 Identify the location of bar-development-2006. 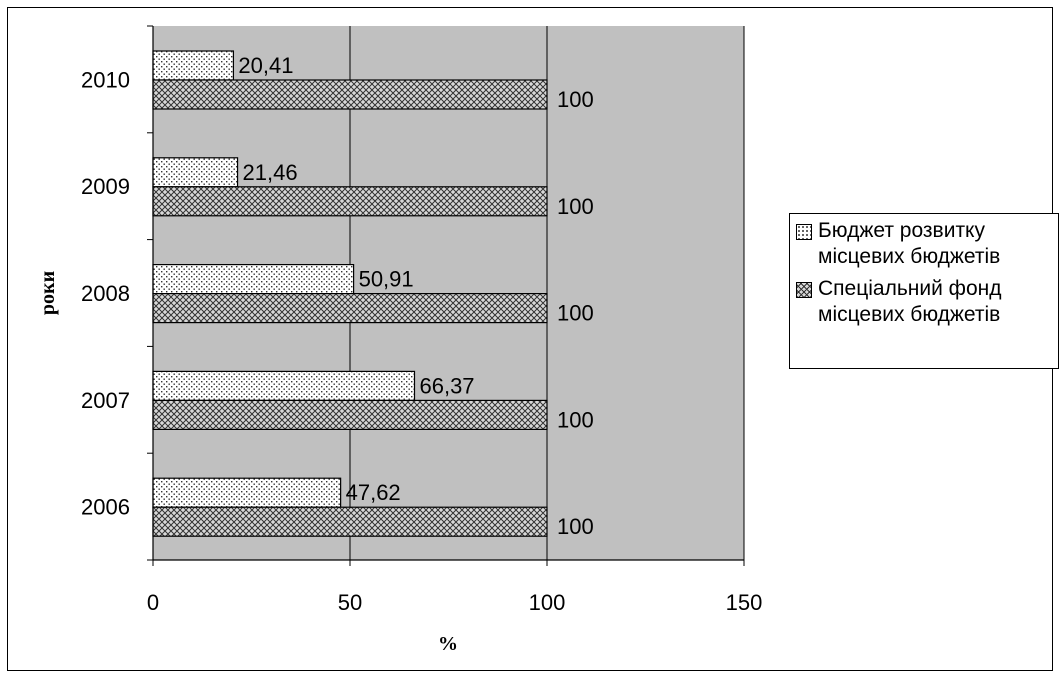
(247, 492).